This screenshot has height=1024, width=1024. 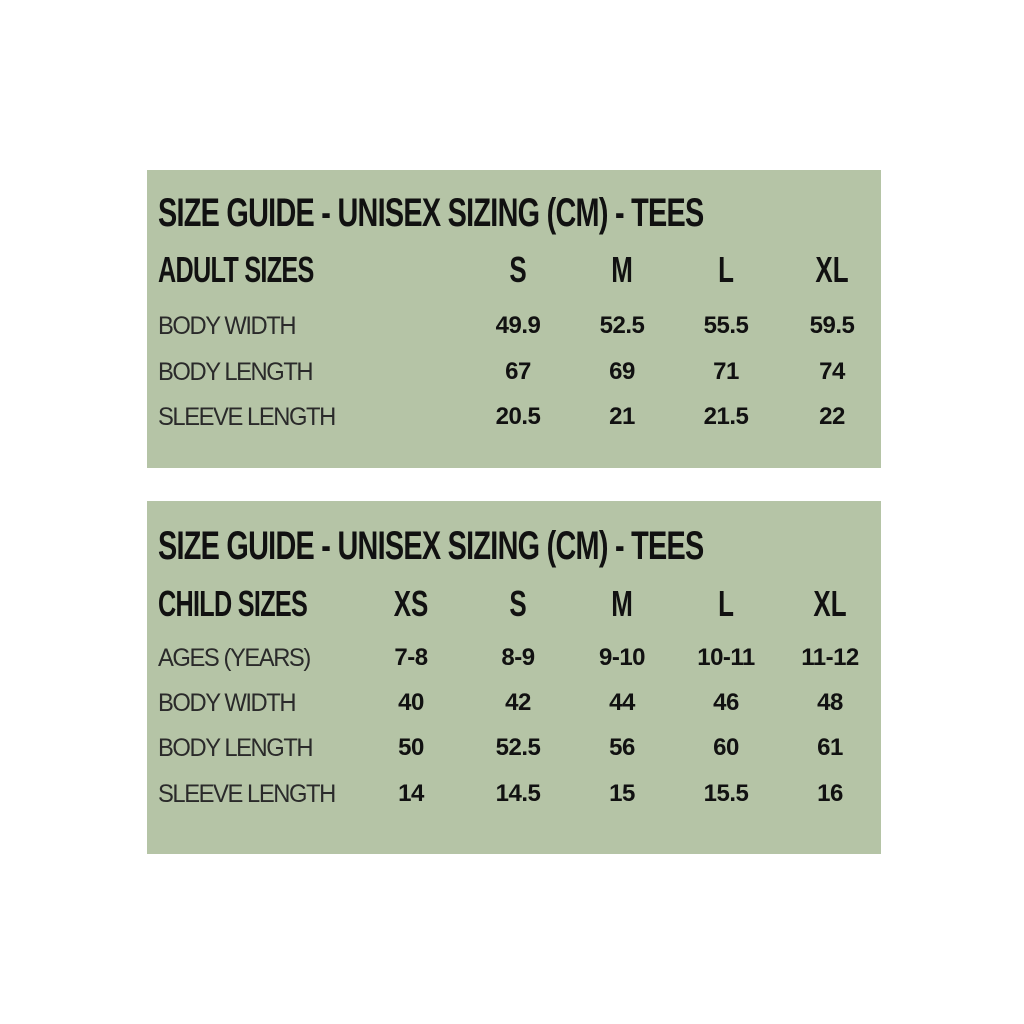 What do you see at coordinates (518, 325) in the screenshot?
I see `measurement-value: 49.9` at bounding box center [518, 325].